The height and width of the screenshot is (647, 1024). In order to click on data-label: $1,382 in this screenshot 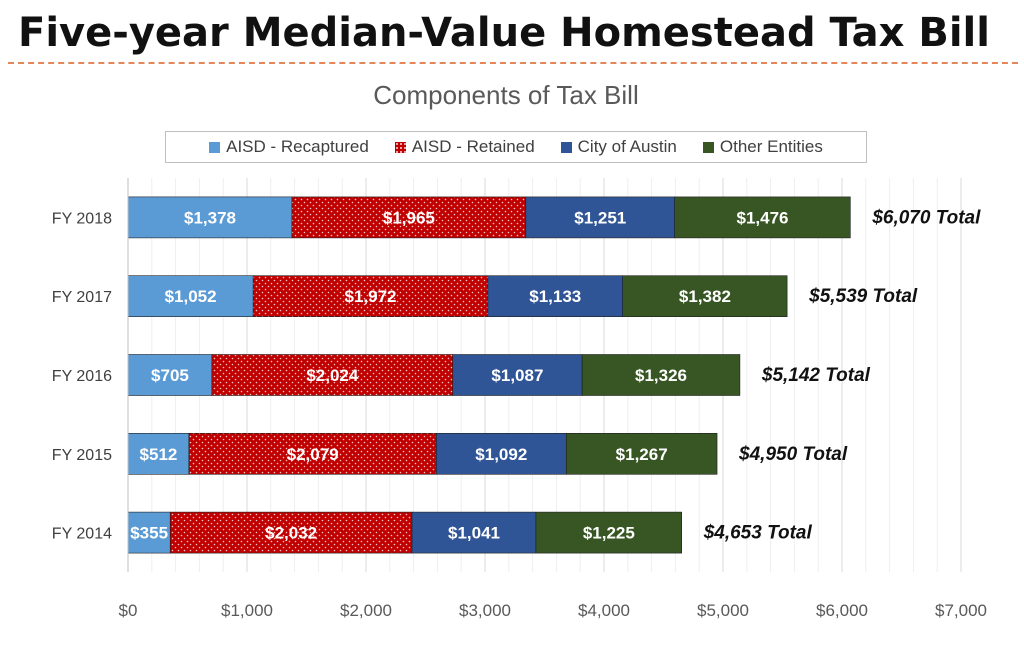, I will do `click(705, 296)`.